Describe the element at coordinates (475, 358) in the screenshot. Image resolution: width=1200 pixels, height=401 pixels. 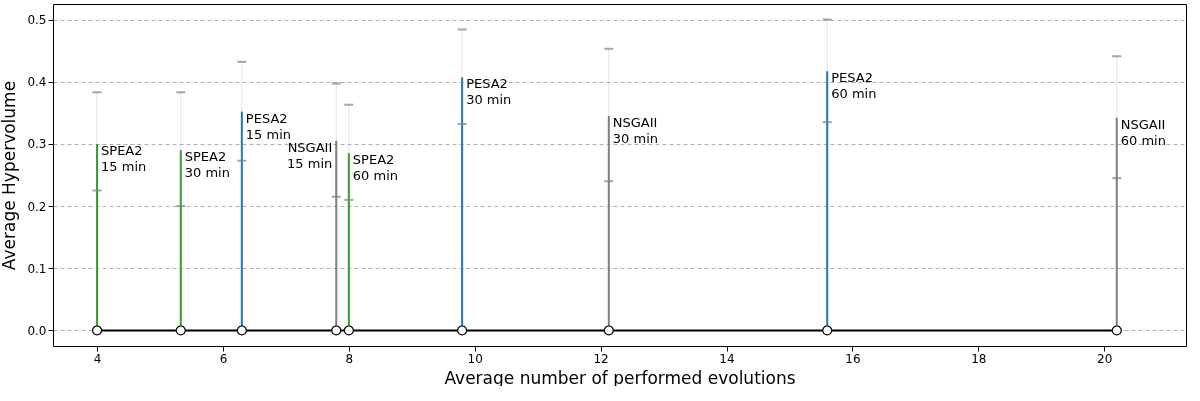
I see `x-tick-label: 10` at that location.